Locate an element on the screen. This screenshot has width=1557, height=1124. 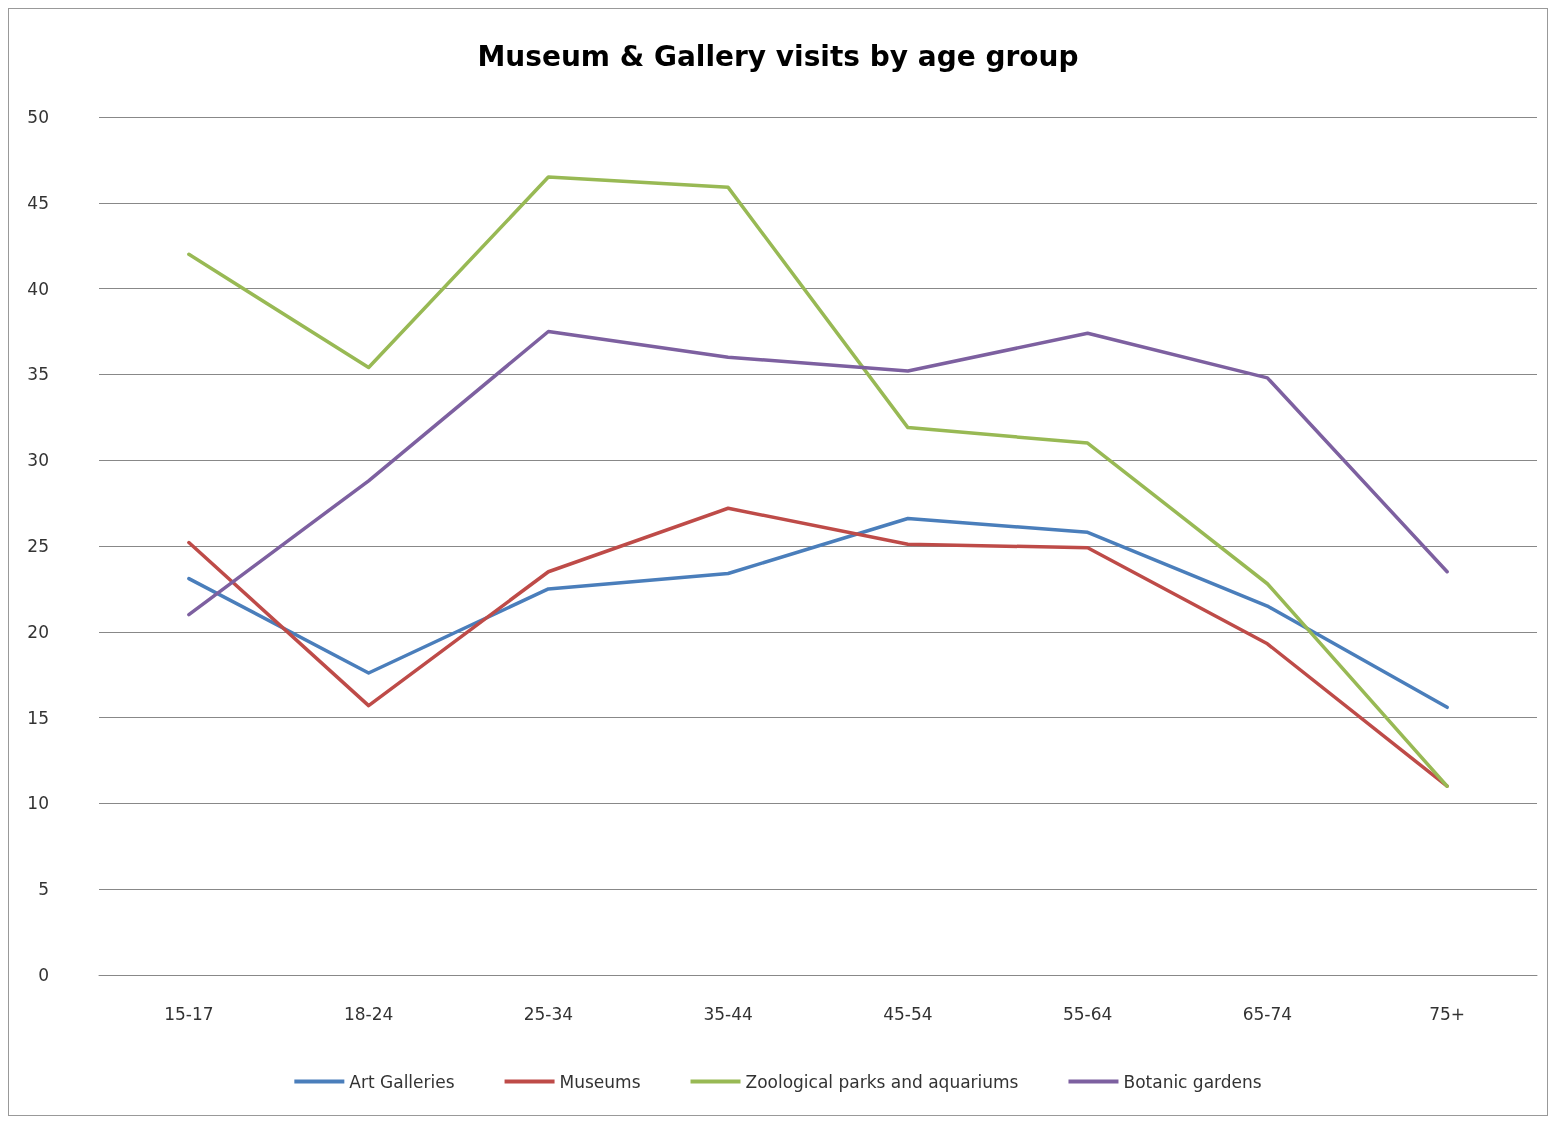
y-tick-label: 45 is located at coordinates (38, 202).